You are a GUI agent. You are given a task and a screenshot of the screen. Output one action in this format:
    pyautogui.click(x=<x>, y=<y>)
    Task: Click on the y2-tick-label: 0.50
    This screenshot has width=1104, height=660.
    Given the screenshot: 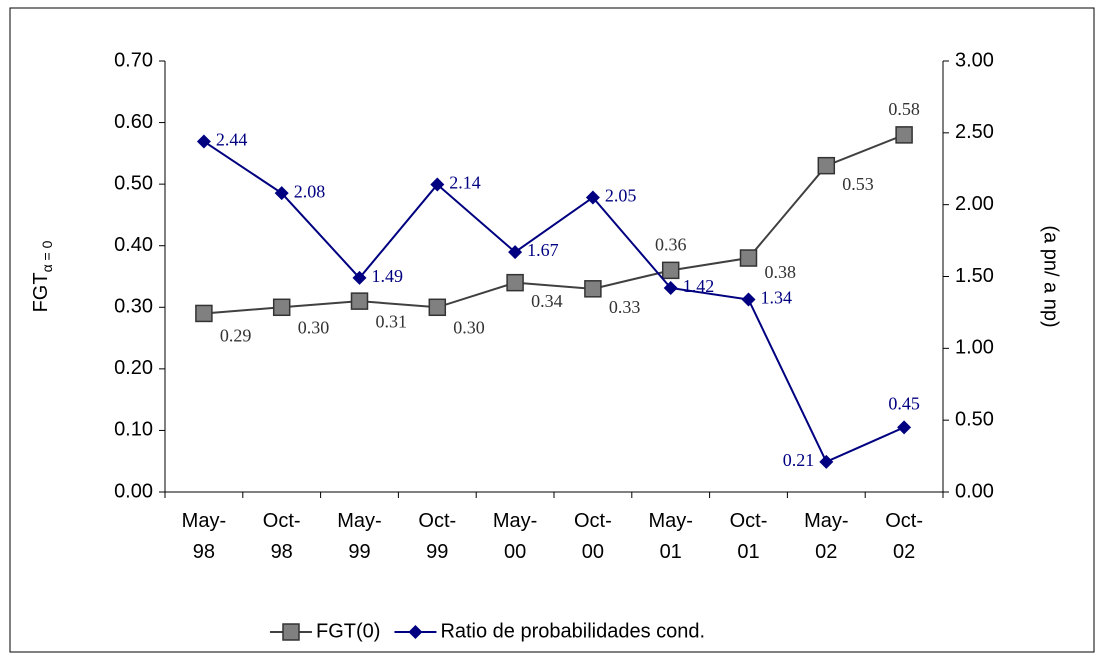 What is the action you would take?
    pyautogui.click(x=974, y=419)
    